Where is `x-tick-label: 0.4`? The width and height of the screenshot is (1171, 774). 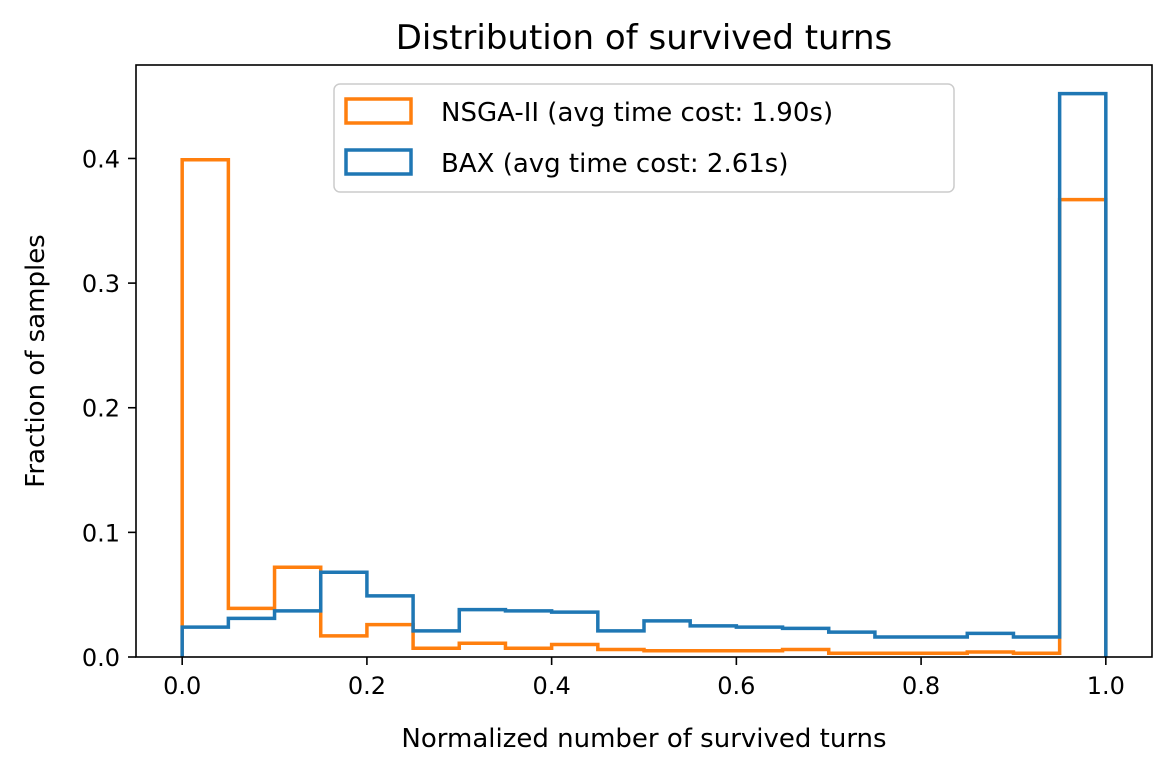 x-tick-label: 0.4 is located at coordinates (552, 686).